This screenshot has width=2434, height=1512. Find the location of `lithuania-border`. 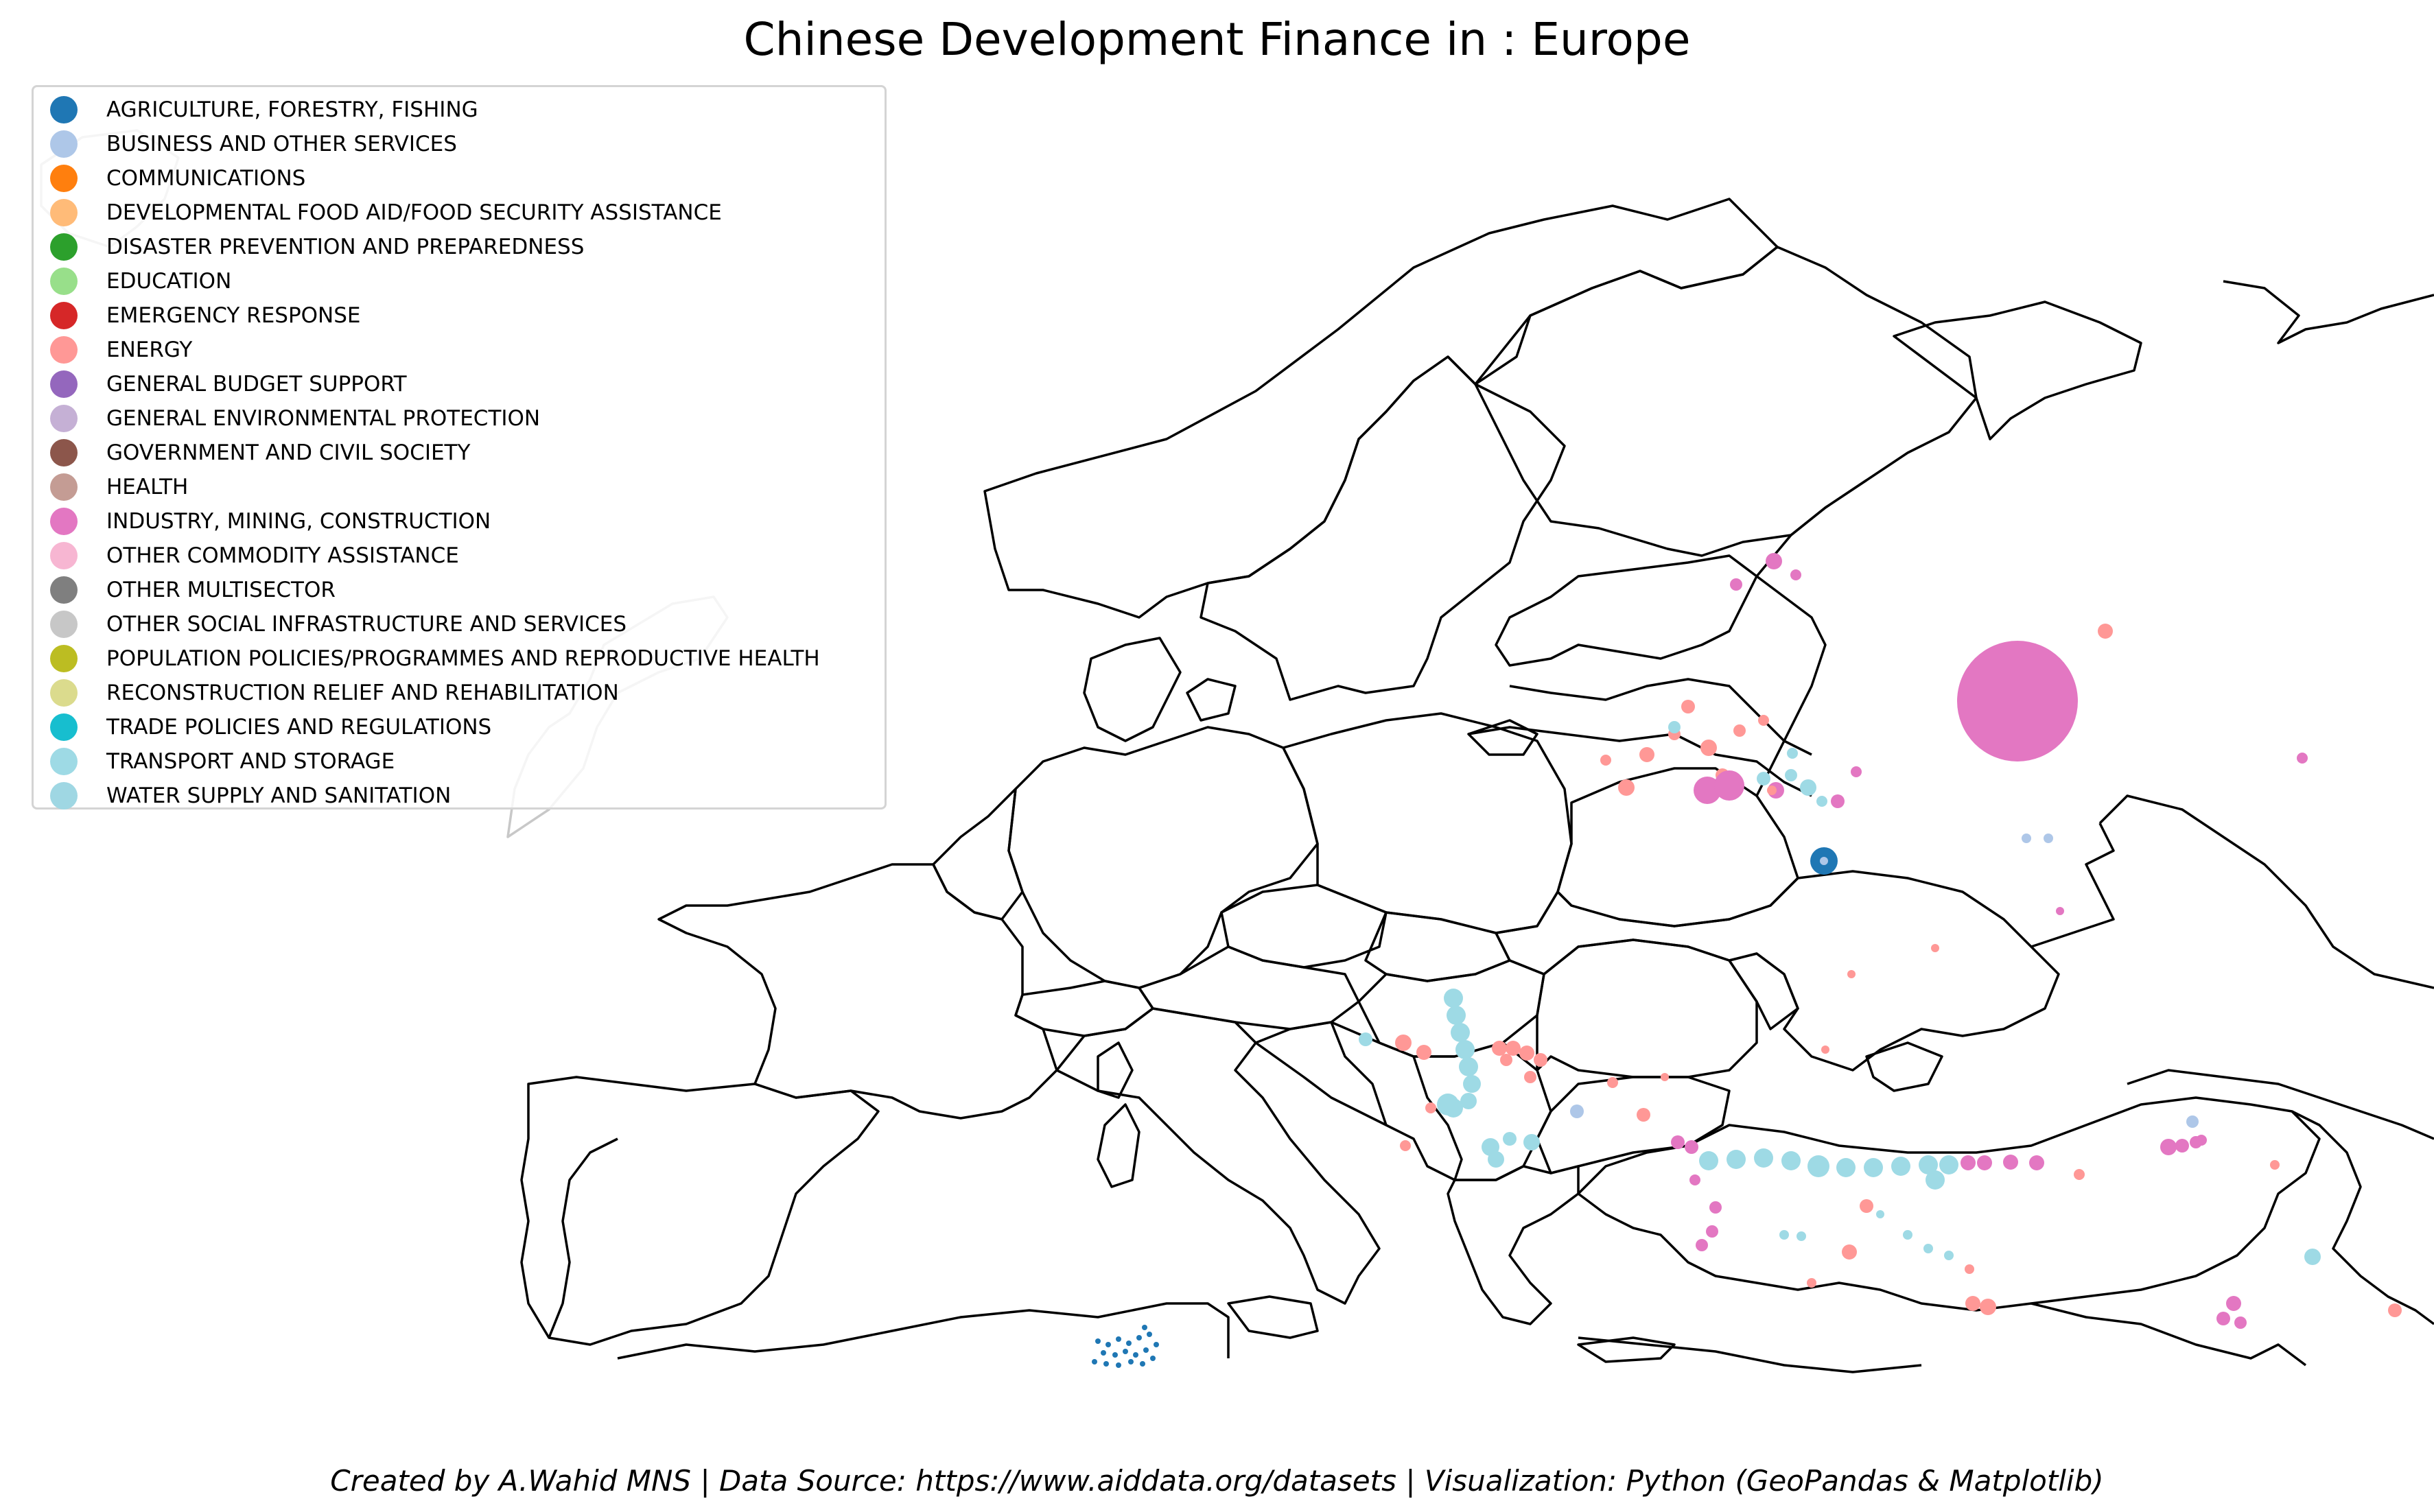

lithuania-border is located at coordinates (1640, 761).